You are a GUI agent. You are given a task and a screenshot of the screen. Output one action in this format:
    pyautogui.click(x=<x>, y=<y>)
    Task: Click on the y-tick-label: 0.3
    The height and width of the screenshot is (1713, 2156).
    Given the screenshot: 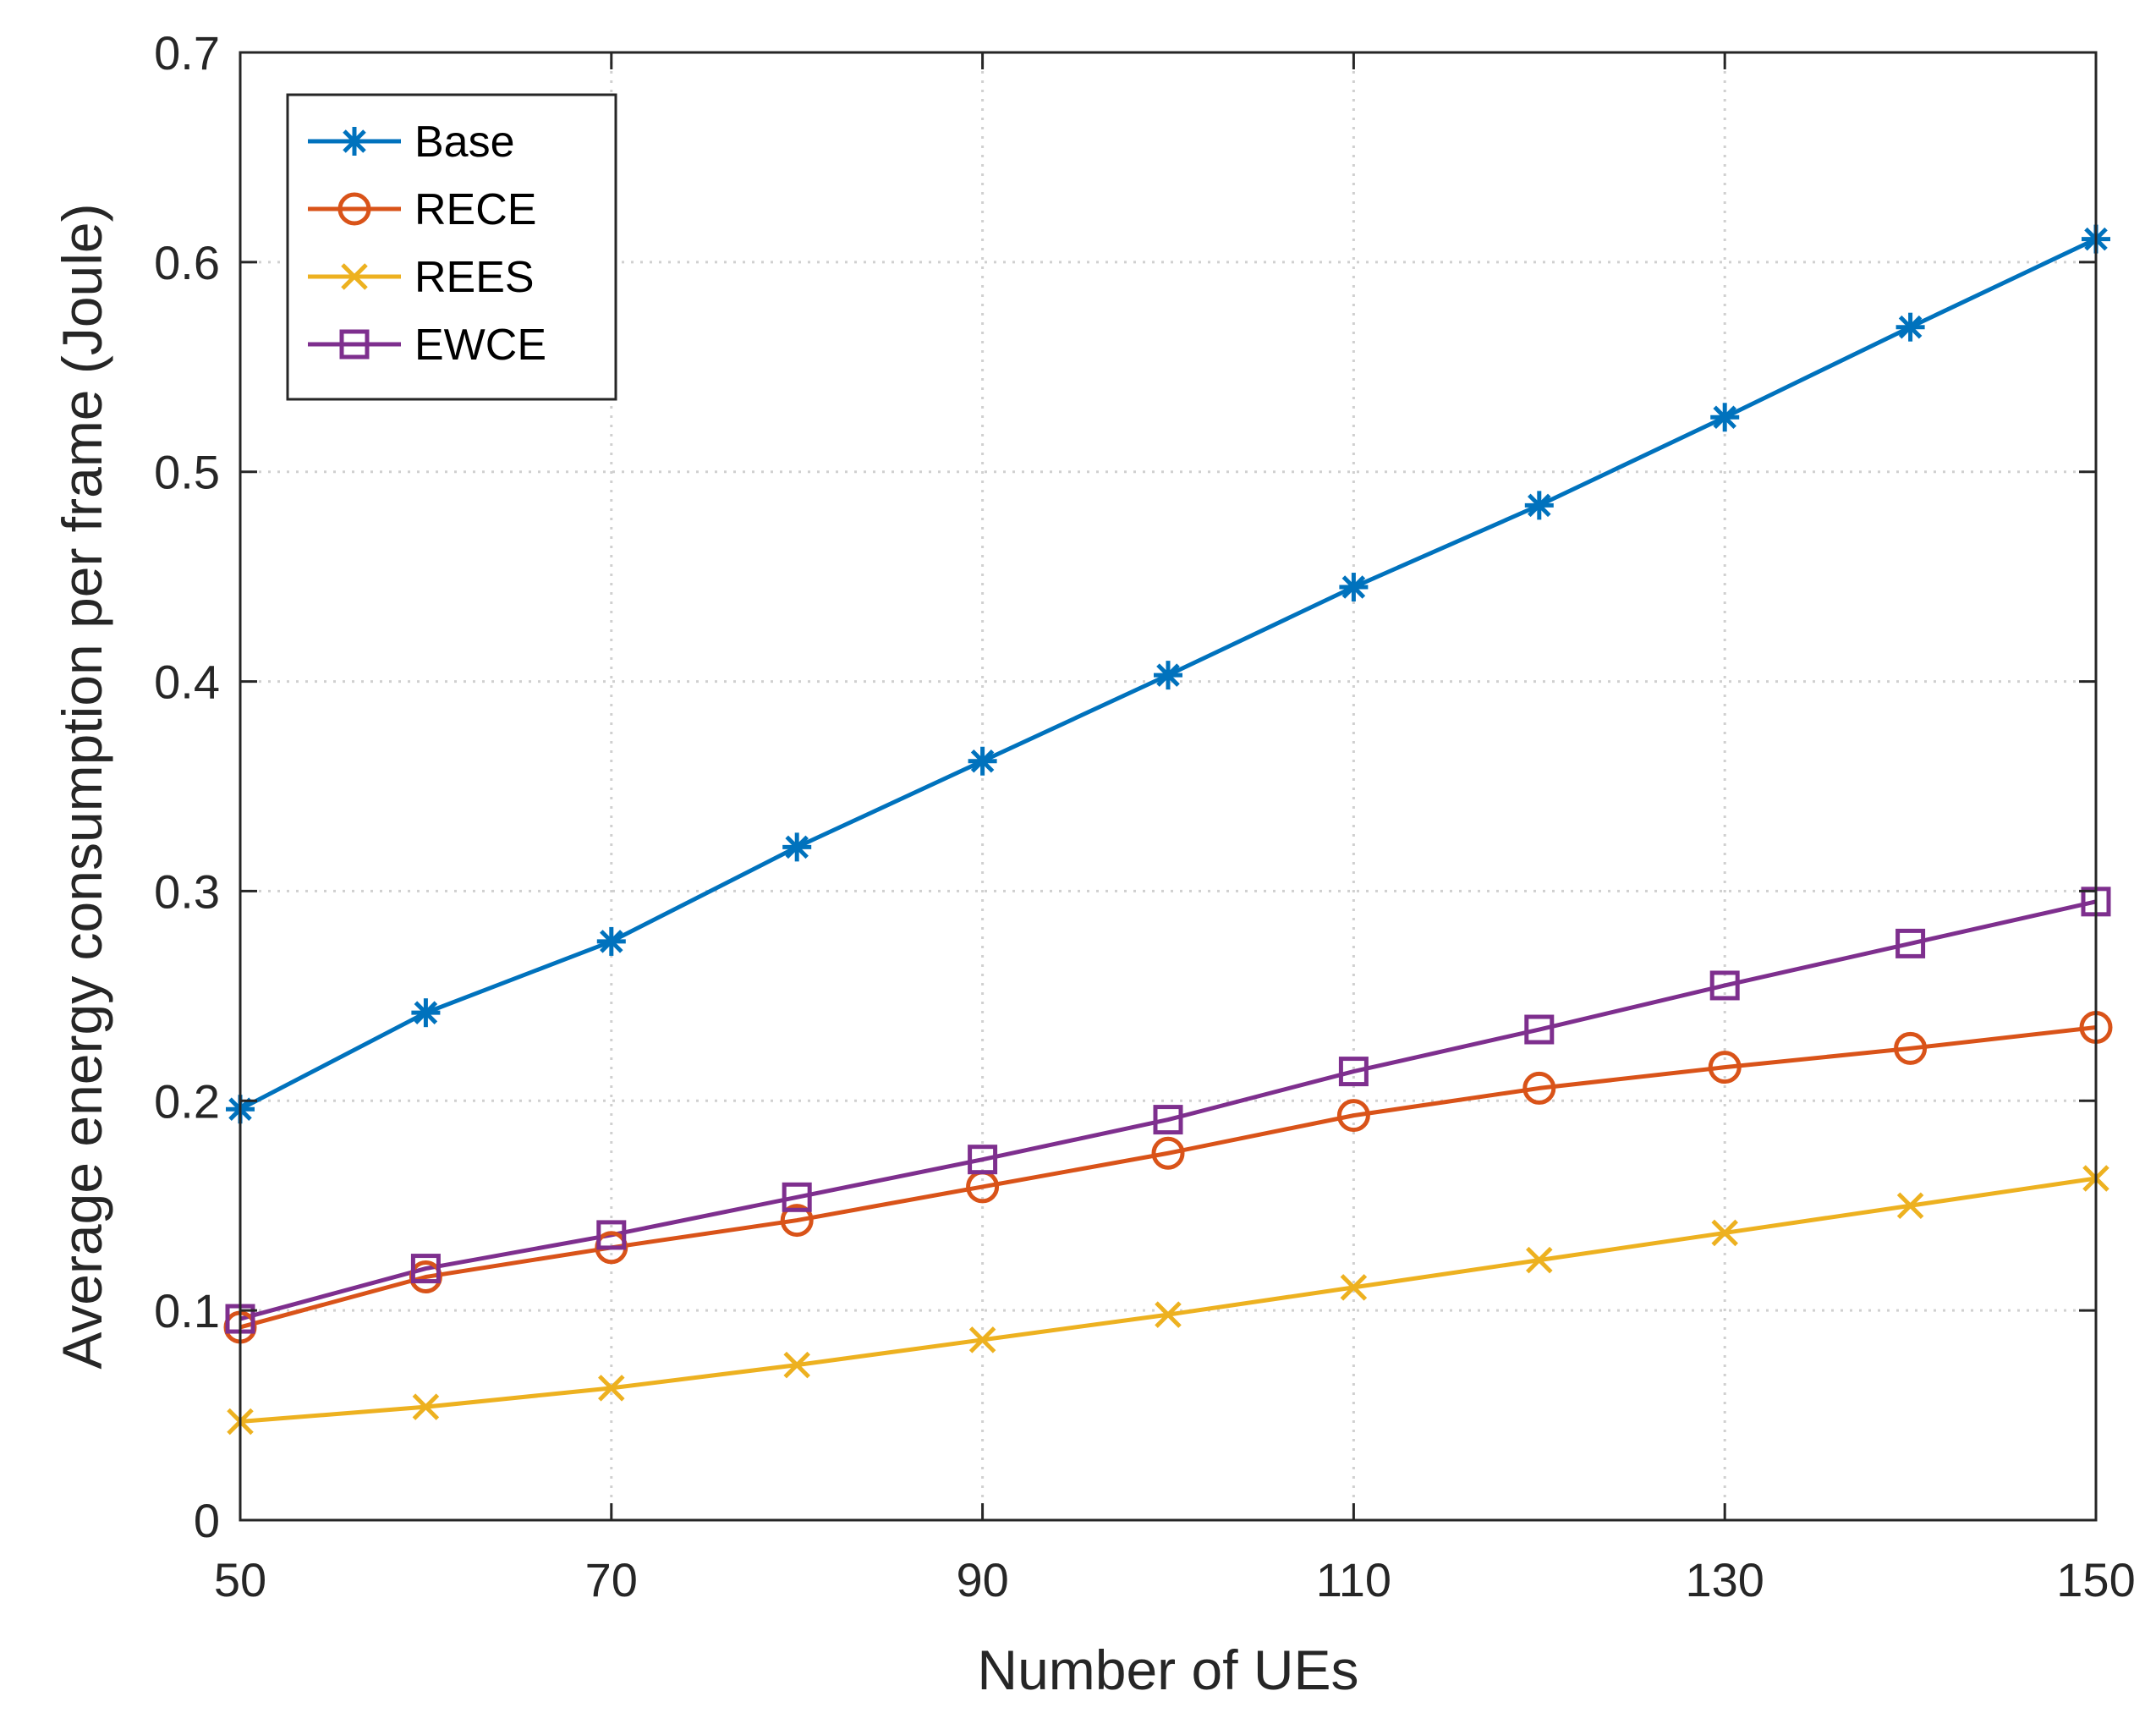 What is the action you would take?
    pyautogui.click(x=187, y=892)
    